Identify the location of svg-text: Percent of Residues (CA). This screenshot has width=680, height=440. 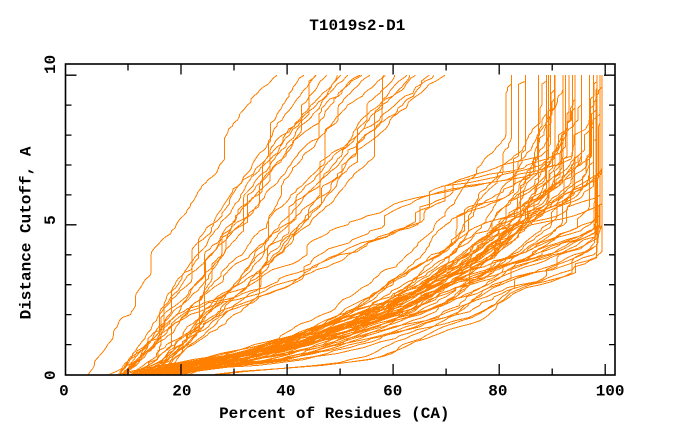
(334, 414).